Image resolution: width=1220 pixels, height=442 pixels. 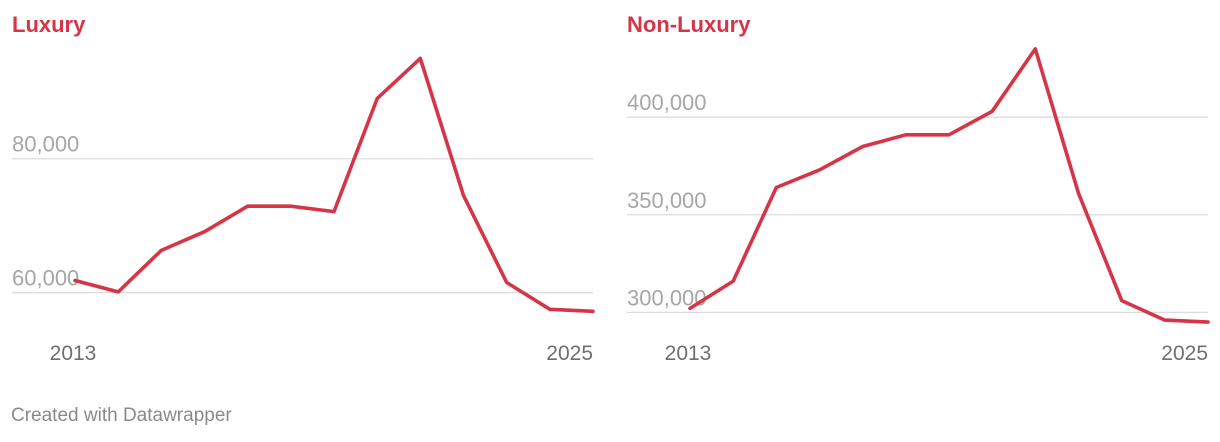 I want to click on y-tick-label: 60,000, so click(x=45, y=278).